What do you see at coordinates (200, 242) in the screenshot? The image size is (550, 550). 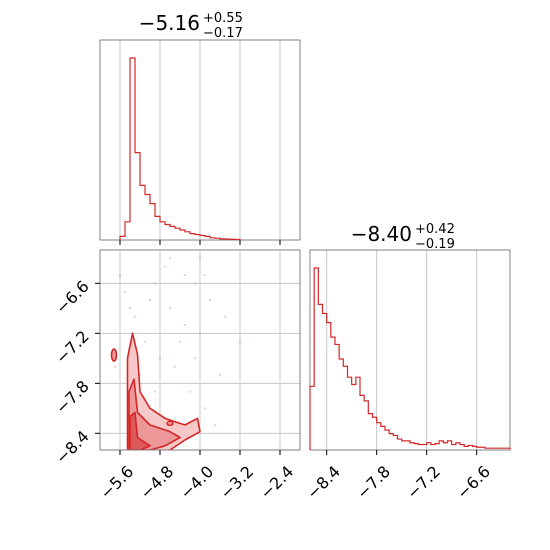 I see `histogram-1-ticks` at bounding box center [200, 242].